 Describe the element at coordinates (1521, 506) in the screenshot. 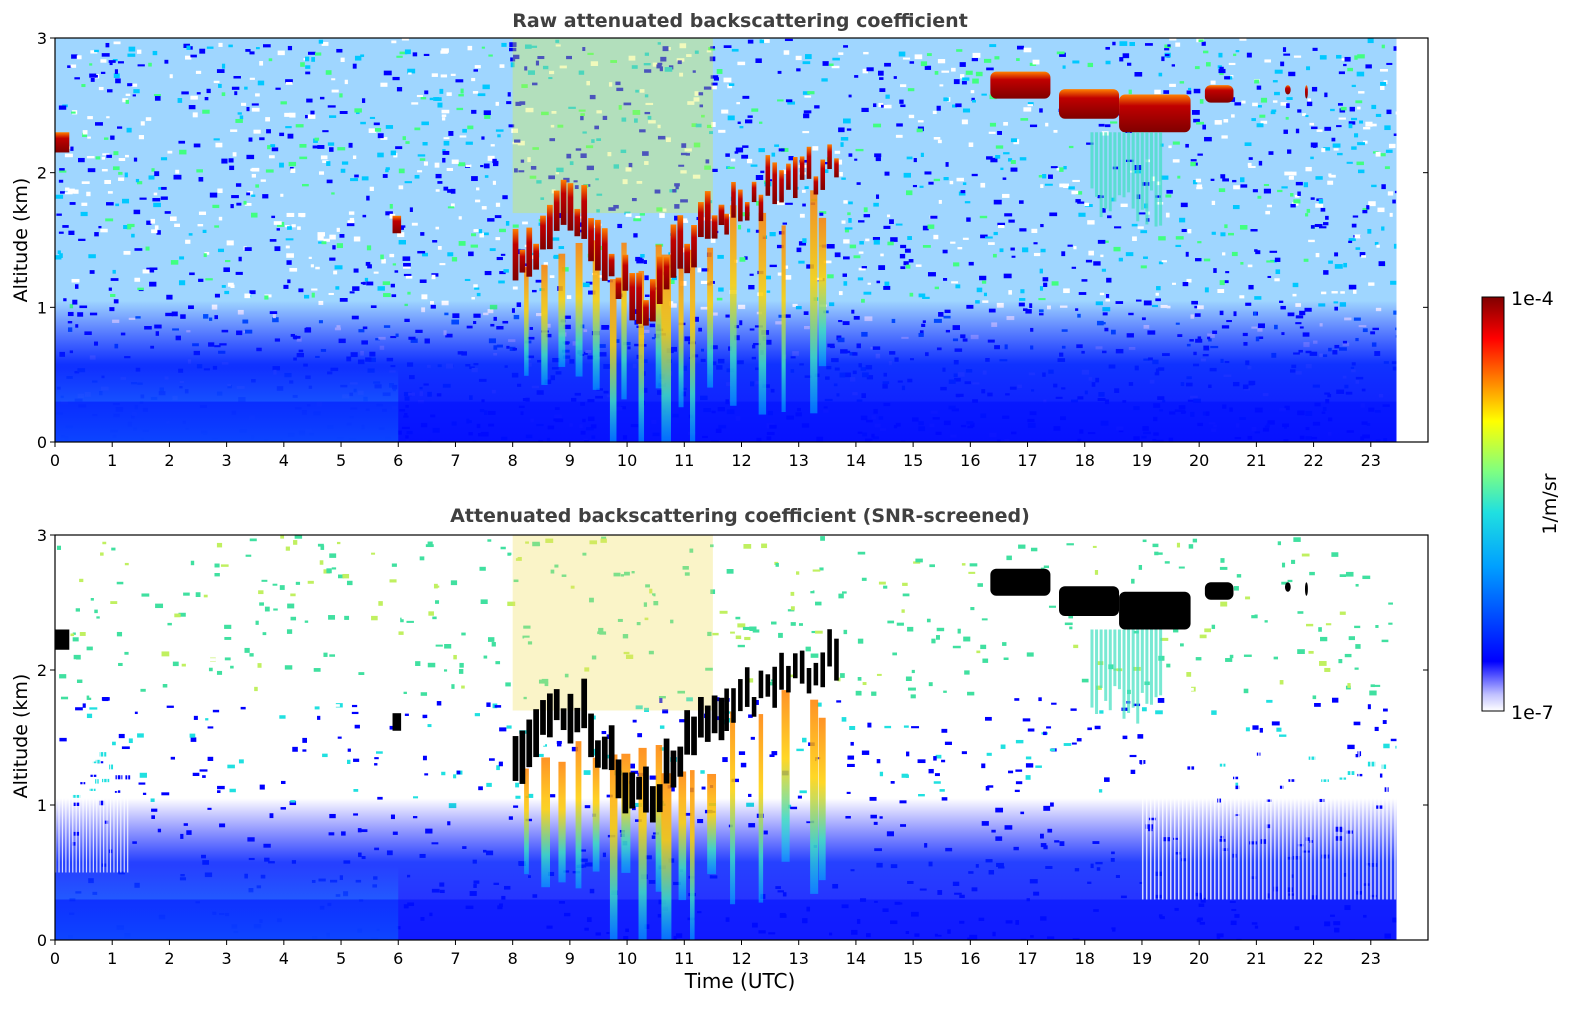

I see `colorbar: 1e-4 1e-7 1/m/sr` at that location.